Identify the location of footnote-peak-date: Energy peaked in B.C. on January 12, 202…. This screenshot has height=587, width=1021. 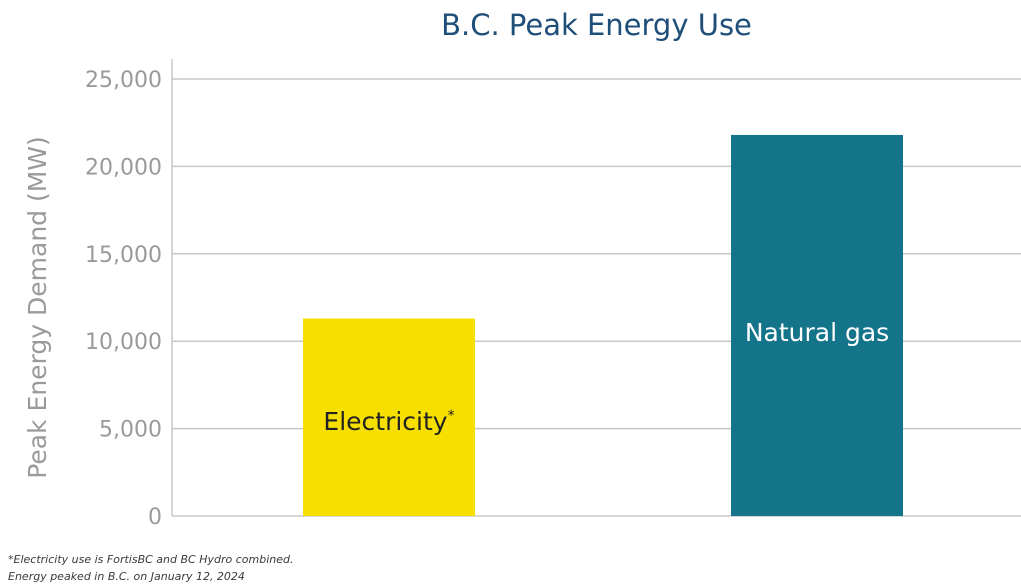
(126, 576).